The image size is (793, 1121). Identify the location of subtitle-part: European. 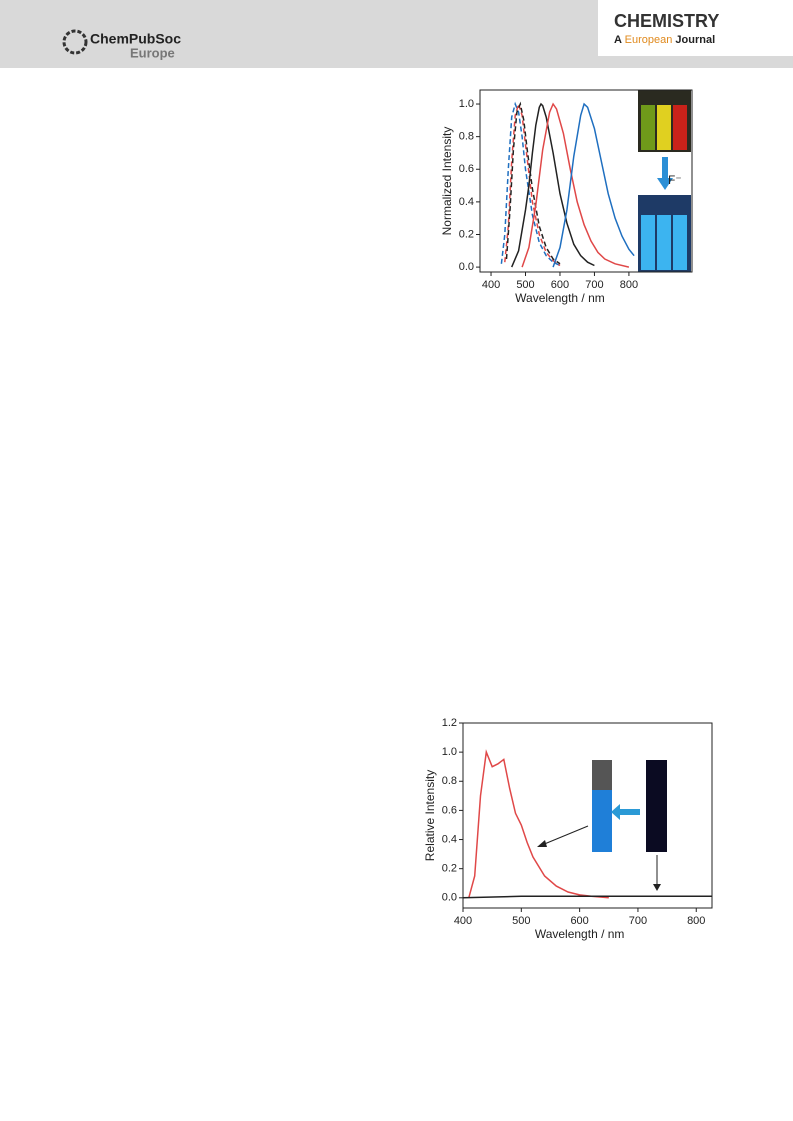
(649, 40).